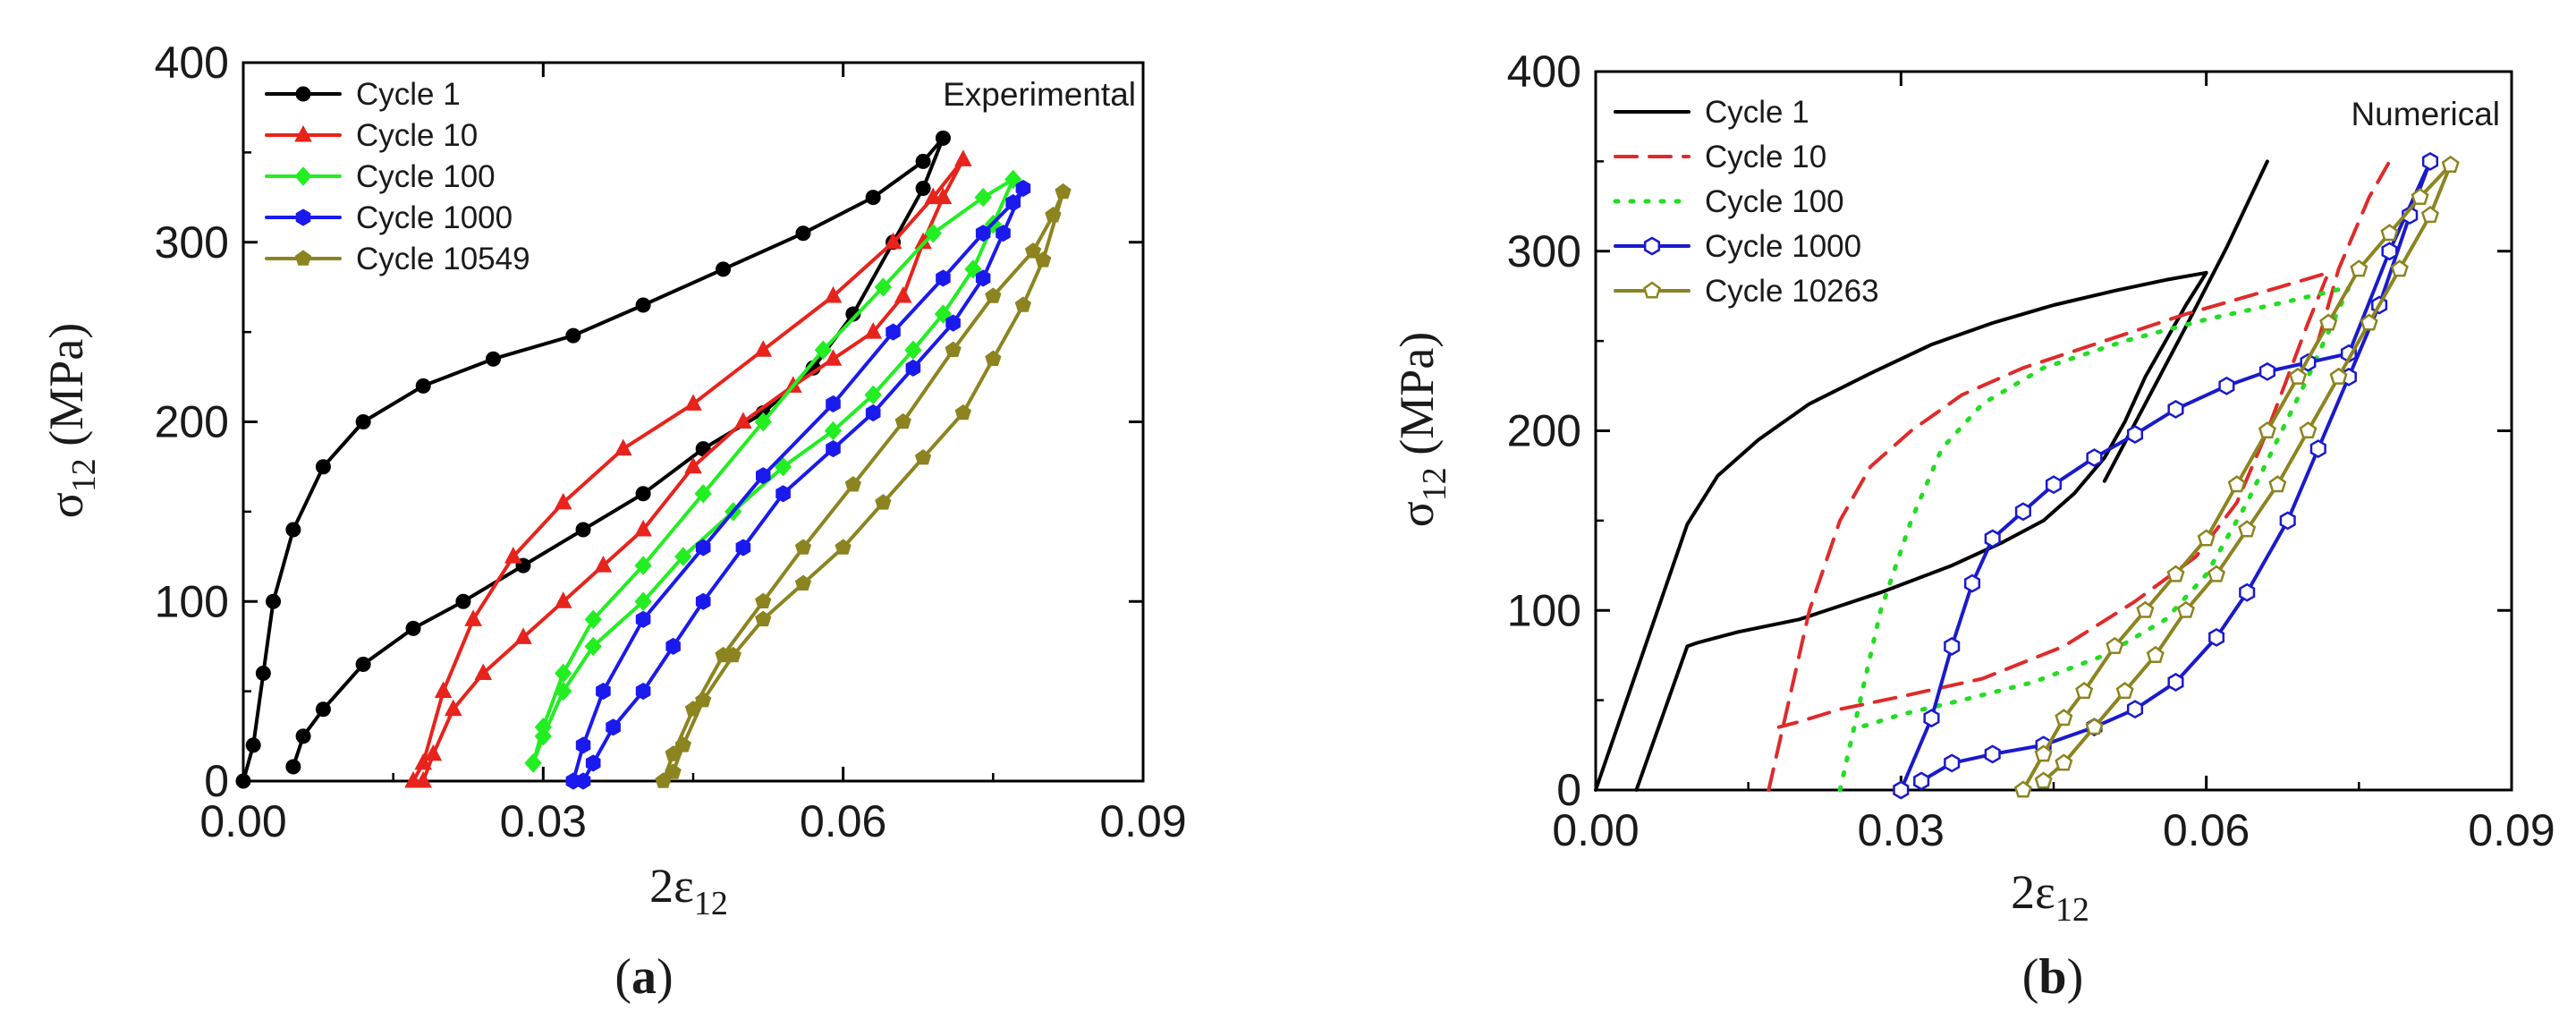 The height and width of the screenshot is (1028, 2576). What do you see at coordinates (71, 421) in the screenshot?
I see `y-axis-label: σ12 (MPa)` at bounding box center [71, 421].